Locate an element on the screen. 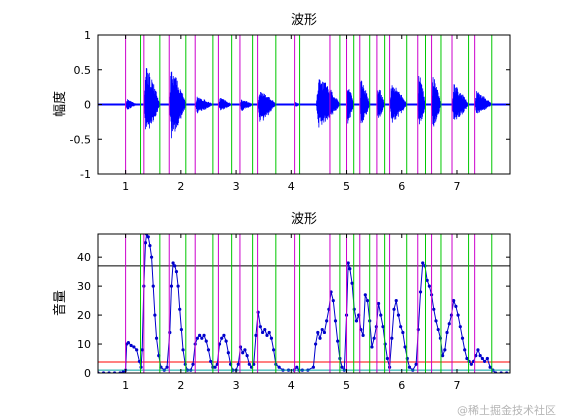 The height and width of the screenshot is (420, 561). x-tick-label: 7 is located at coordinates (456, 186).